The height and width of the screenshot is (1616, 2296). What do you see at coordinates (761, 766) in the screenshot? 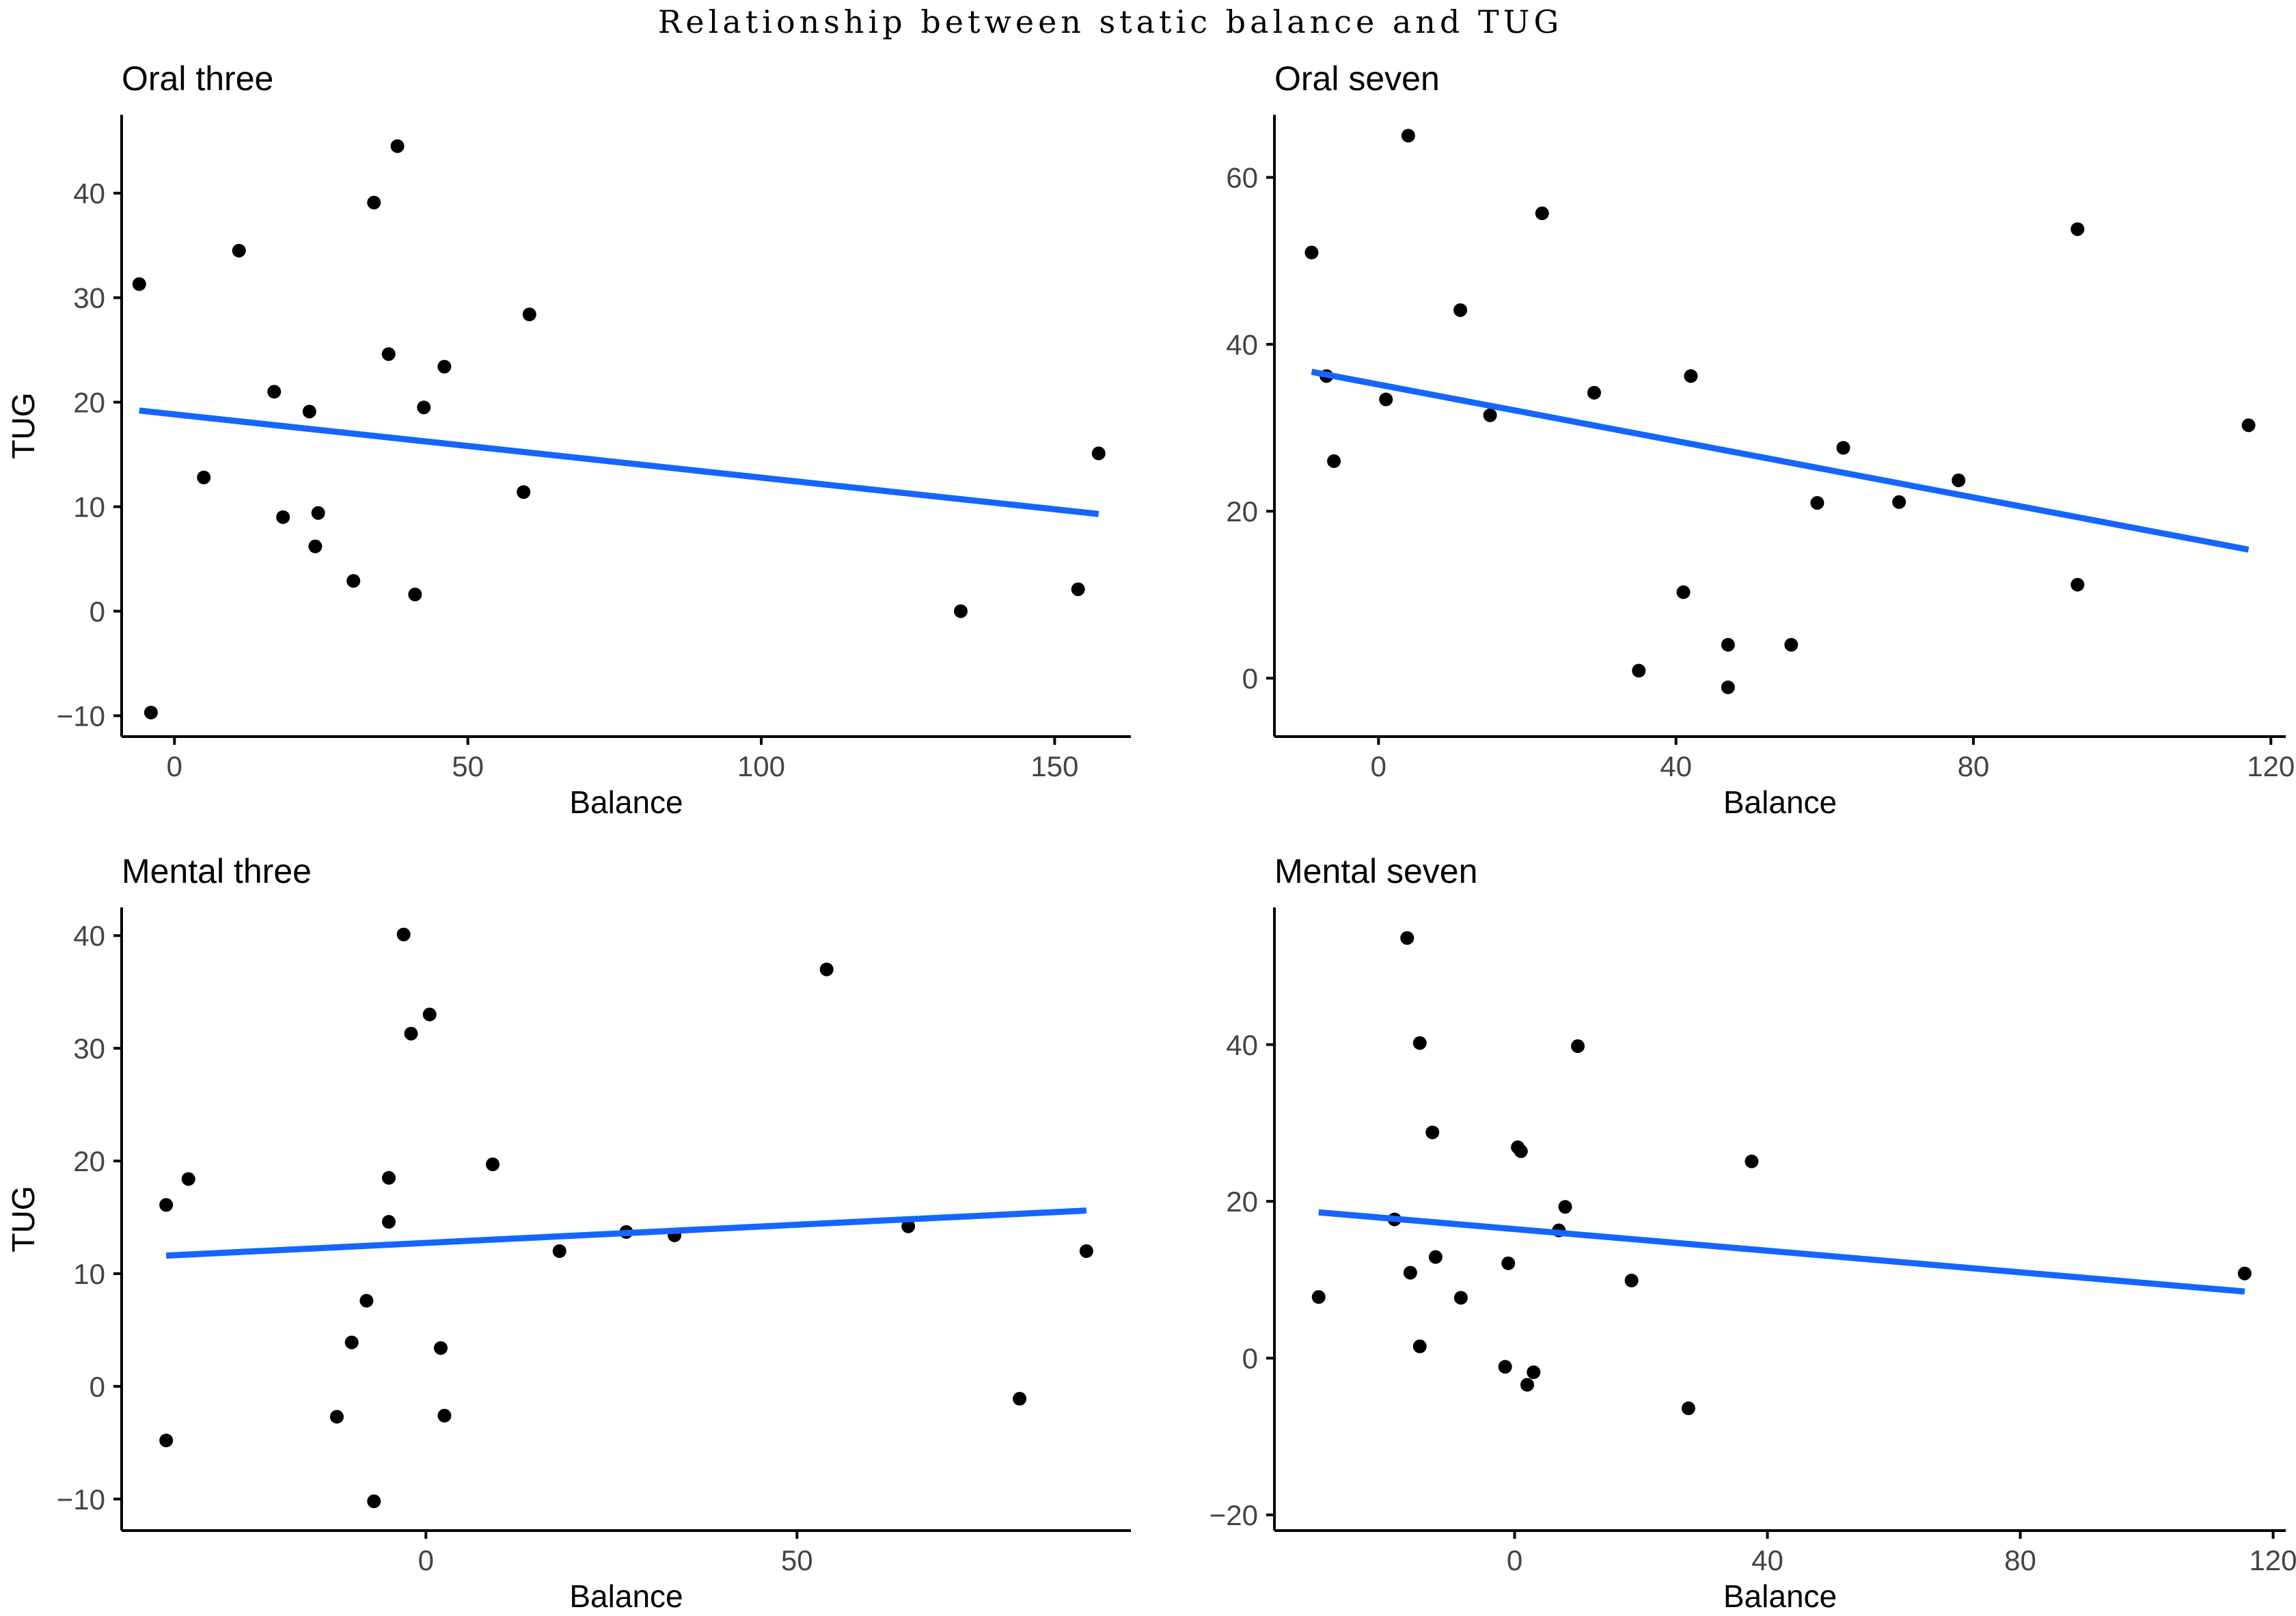
I see `x-tick-label: 100` at bounding box center [761, 766].